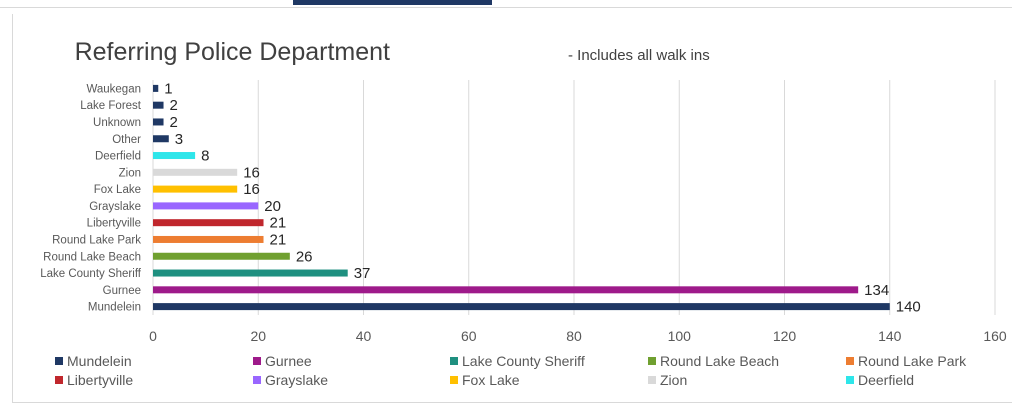  I want to click on value-label-zion: 16, so click(251, 172).